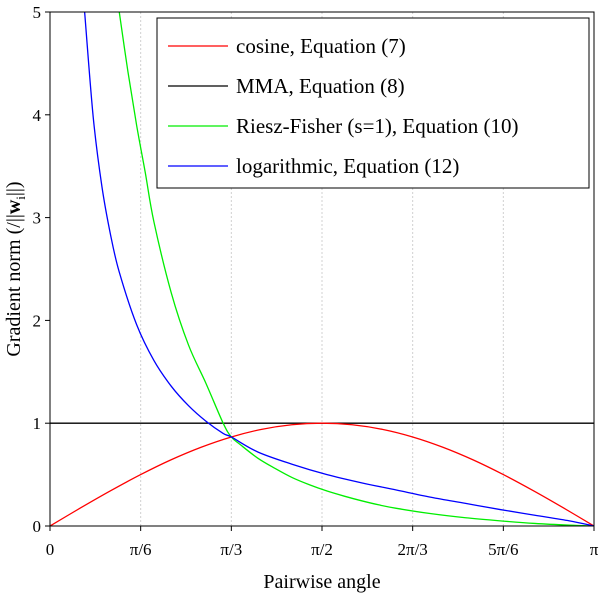  What do you see at coordinates (322, 549) in the screenshot?
I see `x-tick-label: π/2` at bounding box center [322, 549].